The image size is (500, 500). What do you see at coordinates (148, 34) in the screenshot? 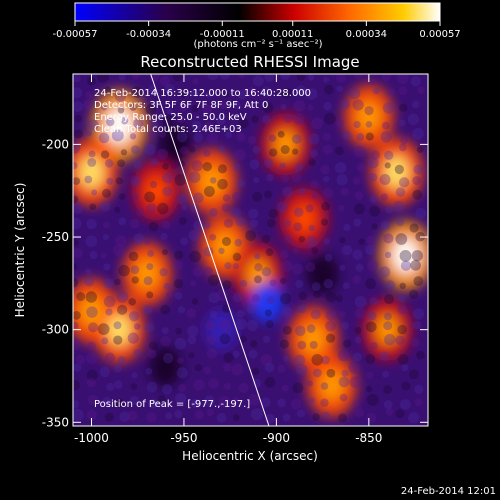
I see `colorbar-tick-label: -0.00034` at bounding box center [148, 34].